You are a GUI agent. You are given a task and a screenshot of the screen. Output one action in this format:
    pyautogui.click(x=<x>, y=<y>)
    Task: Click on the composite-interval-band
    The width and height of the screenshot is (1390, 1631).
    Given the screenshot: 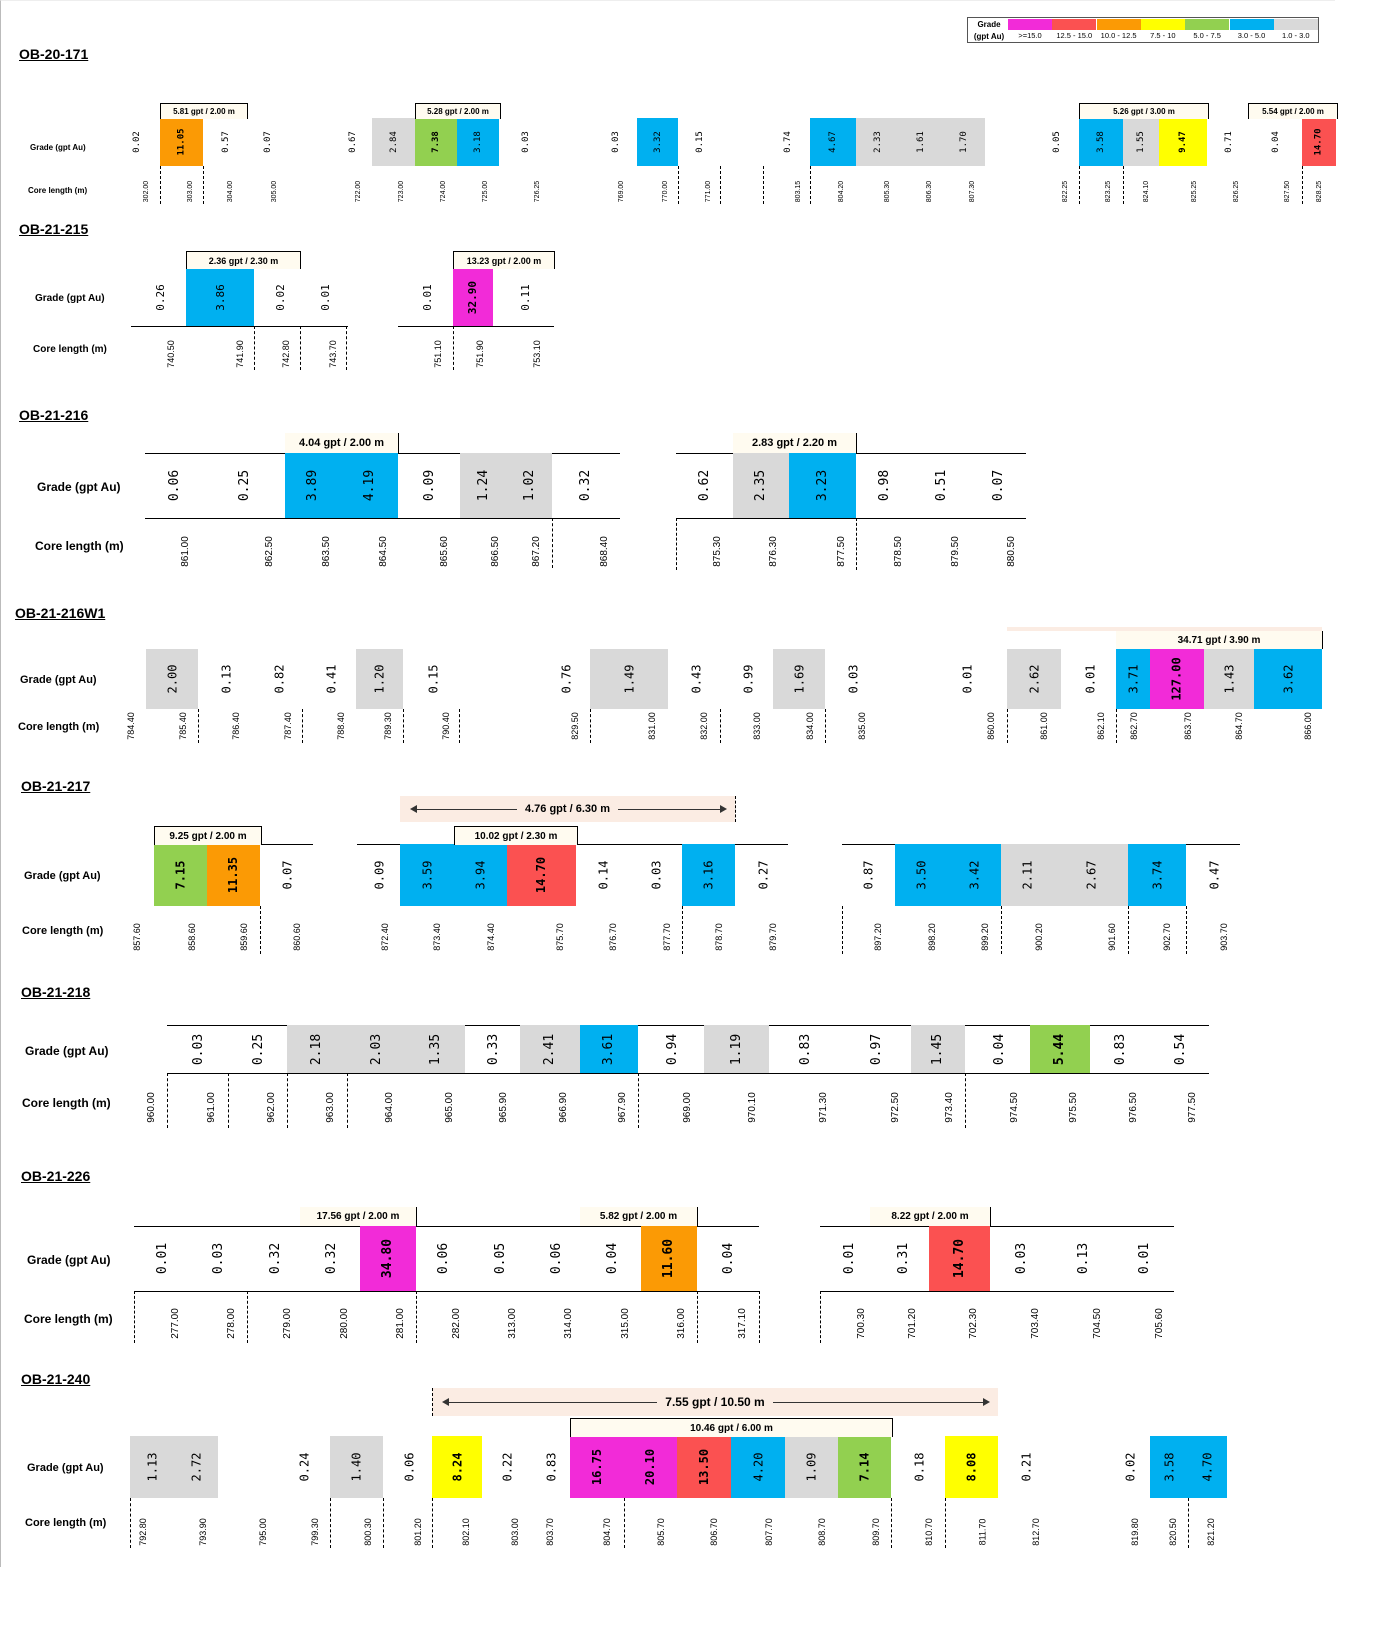 What is the action you would take?
    pyautogui.click(x=1164, y=629)
    